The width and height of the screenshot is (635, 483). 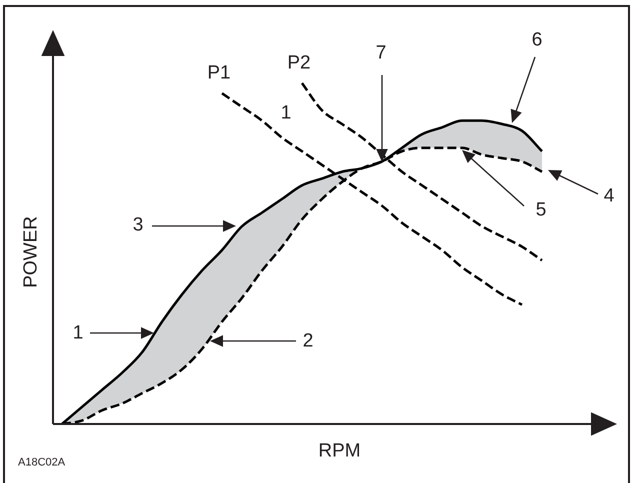 I want to click on text: 6, so click(x=537, y=40).